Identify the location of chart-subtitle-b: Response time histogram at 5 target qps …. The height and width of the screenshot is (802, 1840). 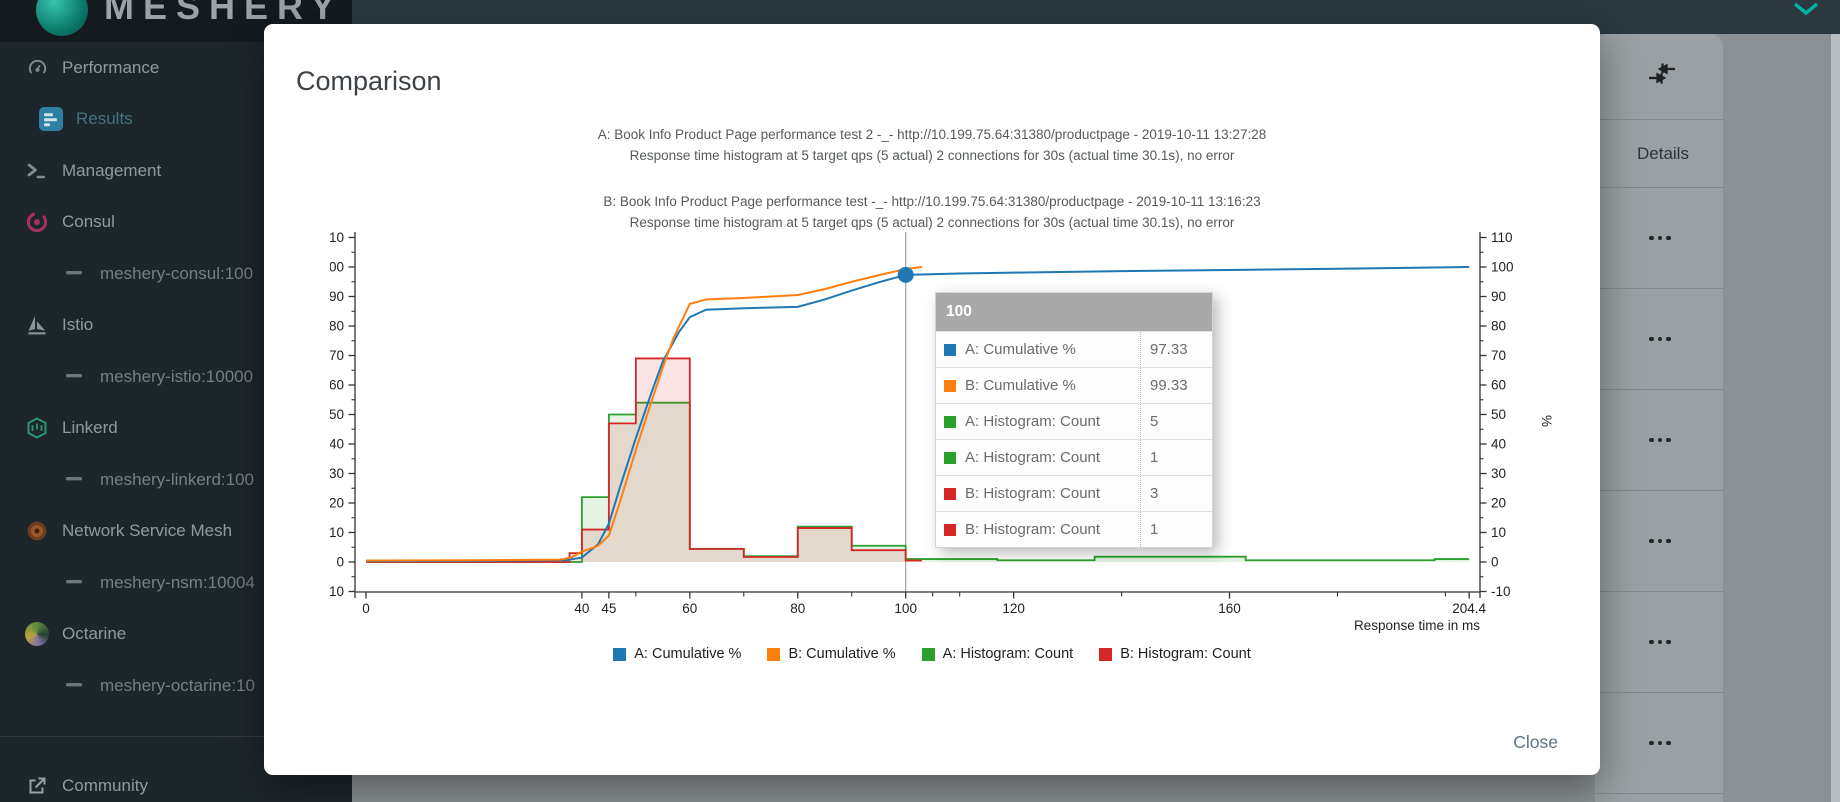
(932, 222).